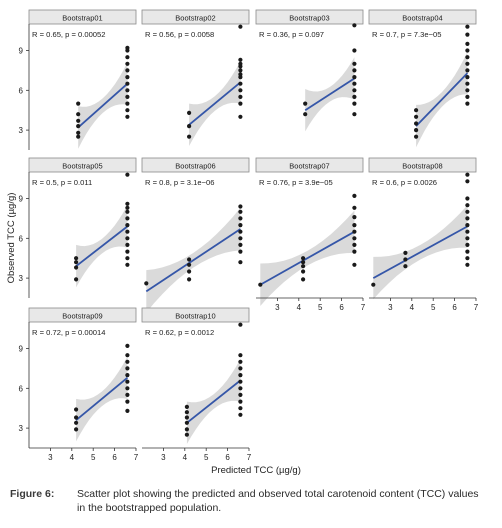  I want to click on correlation-annotation: R = 0.8, p = 3.1e−06, so click(179, 182).